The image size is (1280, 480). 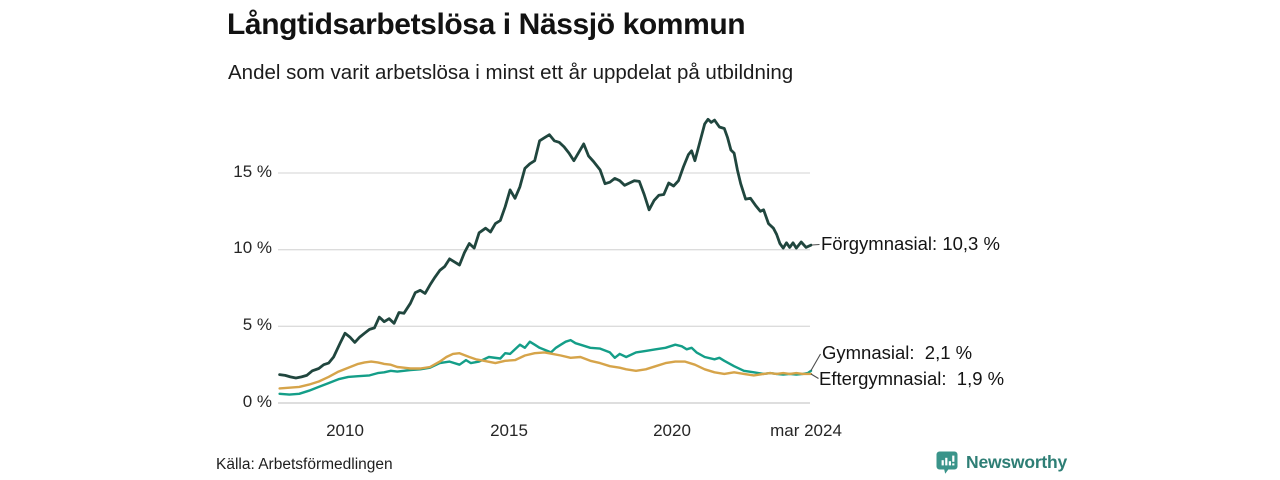 What do you see at coordinates (252, 247) in the screenshot?
I see `y-tick-10: 10 %` at bounding box center [252, 247].